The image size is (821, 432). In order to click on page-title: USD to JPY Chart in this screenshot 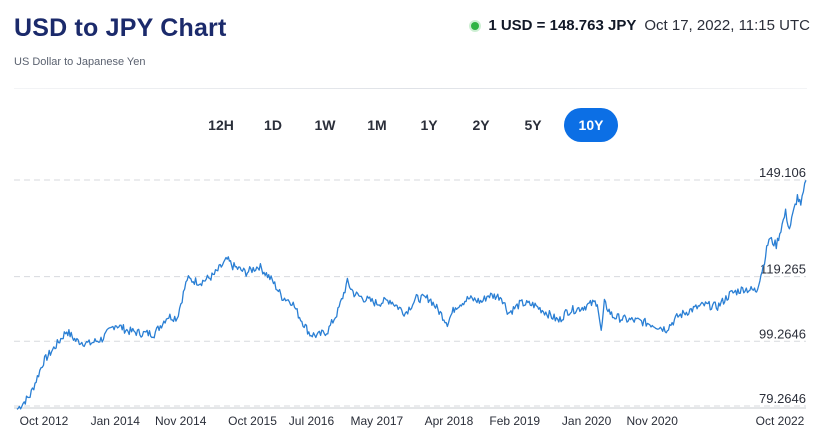, I will do `click(120, 28)`.